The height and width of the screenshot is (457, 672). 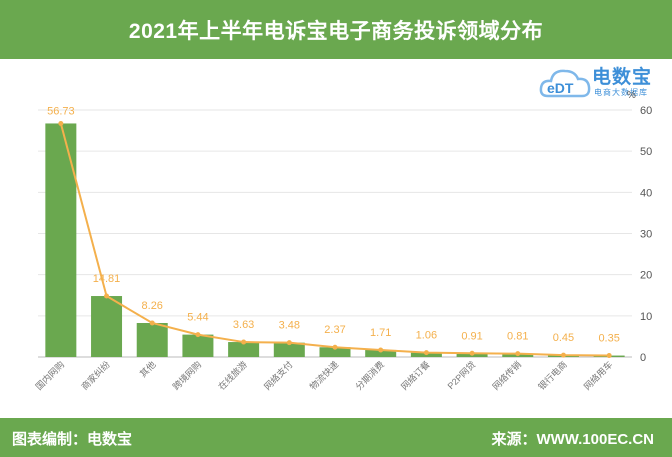 What do you see at coordinates (197, 318) in the screenshot?
I see `data-label: 5.44` at bounding box center [197, 318].